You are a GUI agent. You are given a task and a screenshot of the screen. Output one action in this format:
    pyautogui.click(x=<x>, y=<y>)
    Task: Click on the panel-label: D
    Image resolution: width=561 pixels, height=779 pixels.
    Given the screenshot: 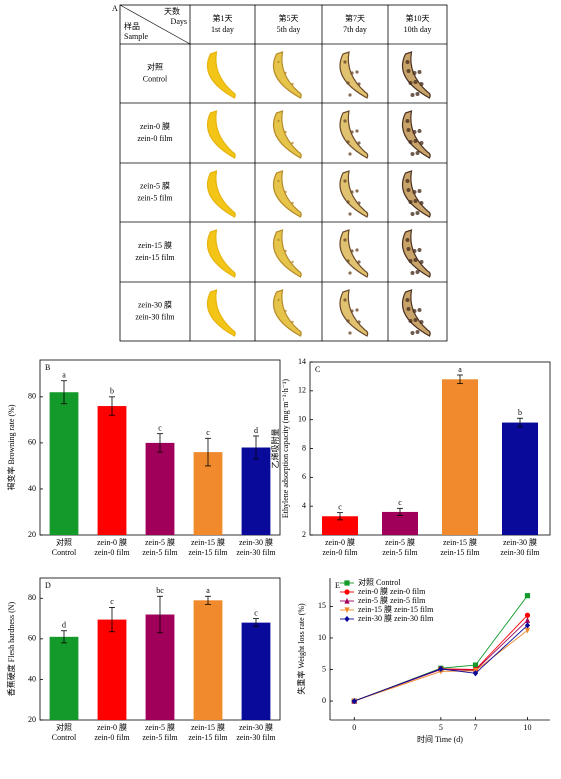 What is the action you would take?
    pyautogui.click(x=48, y=585)
    